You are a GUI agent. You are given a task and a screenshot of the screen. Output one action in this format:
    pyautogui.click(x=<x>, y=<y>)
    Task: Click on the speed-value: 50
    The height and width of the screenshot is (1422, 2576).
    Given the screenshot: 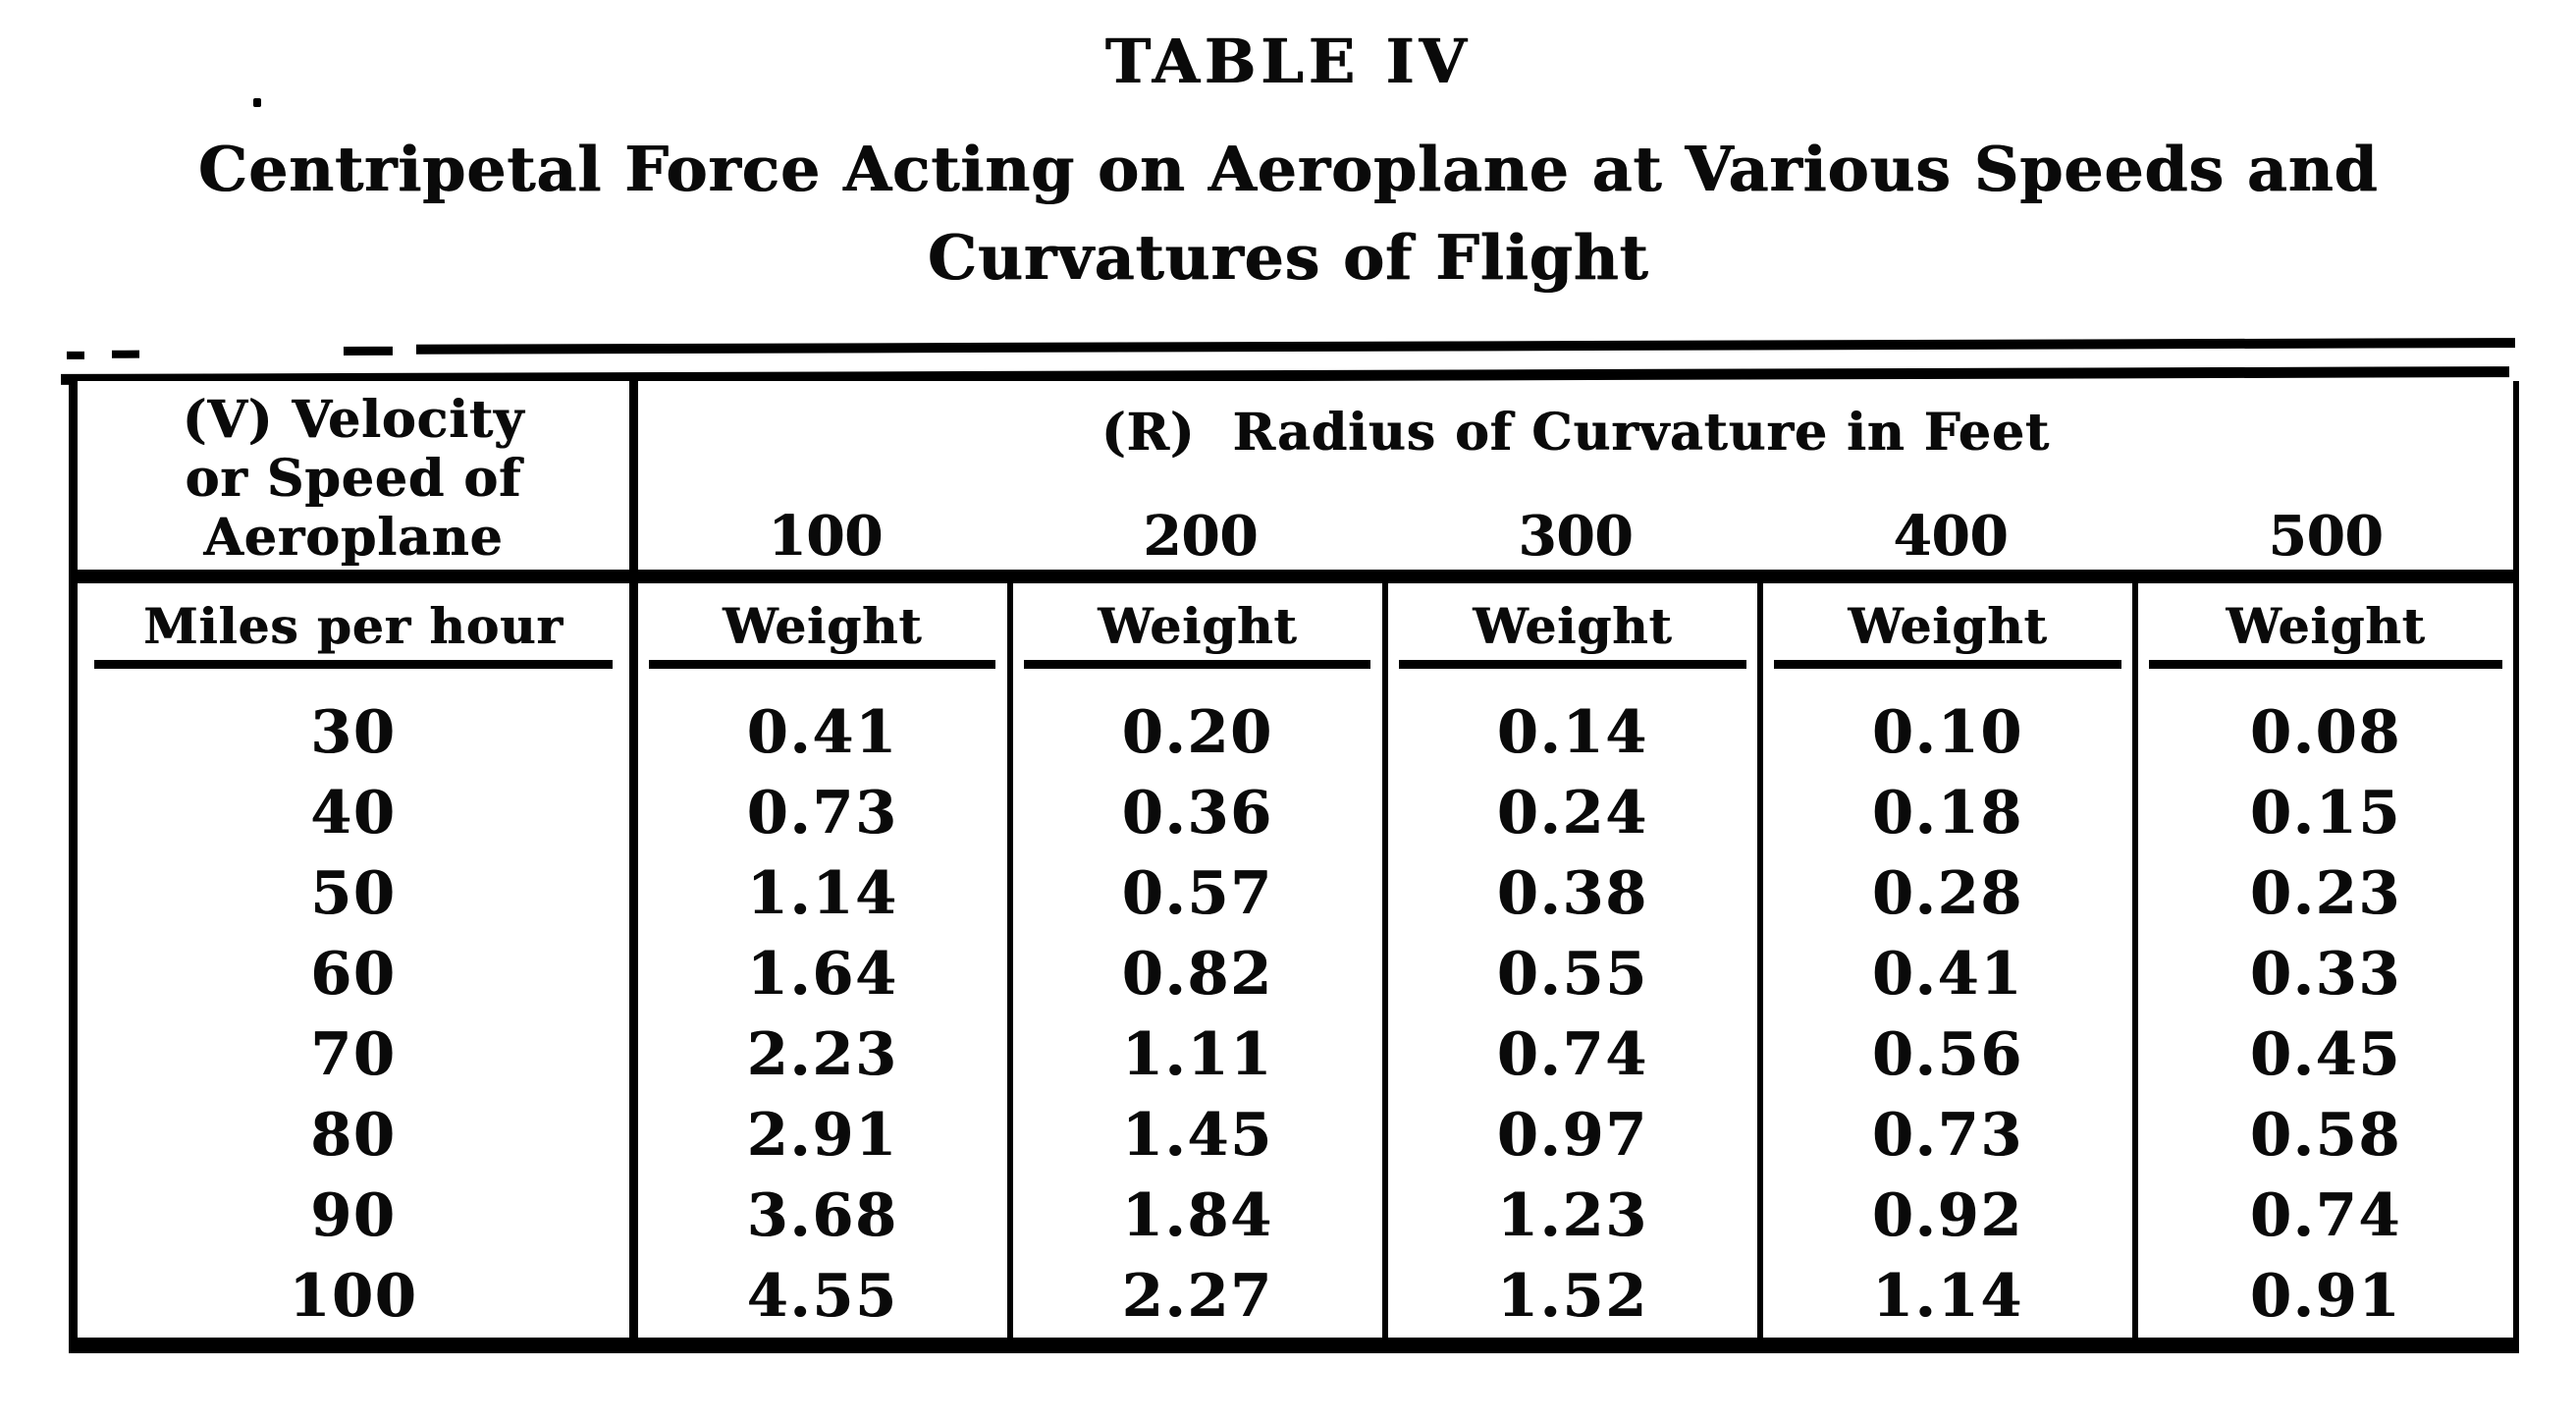 What is the action you would take?
    pyautogui.click(x=353, y=894)
    